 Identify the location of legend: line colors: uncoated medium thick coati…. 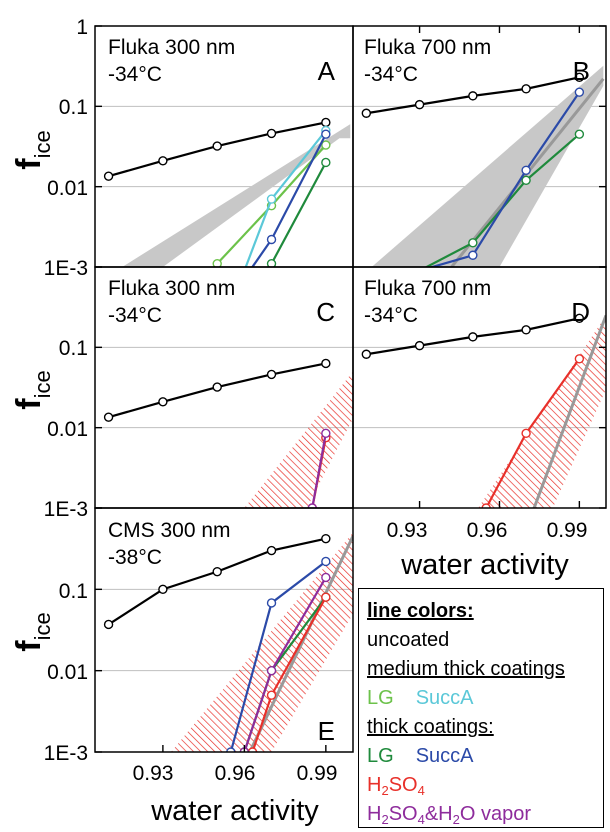
(481, 708).